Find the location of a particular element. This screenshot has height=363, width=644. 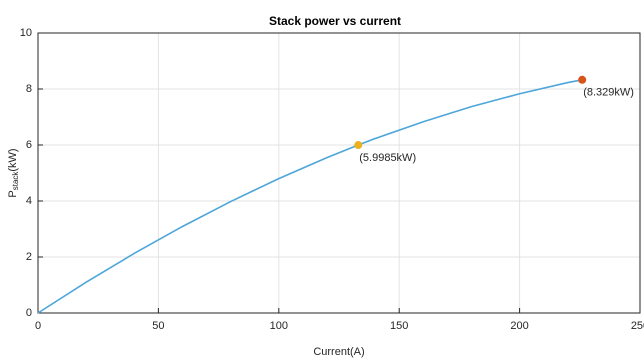

annotation-label: (8.329kW) is located at coordinates (608, 93).